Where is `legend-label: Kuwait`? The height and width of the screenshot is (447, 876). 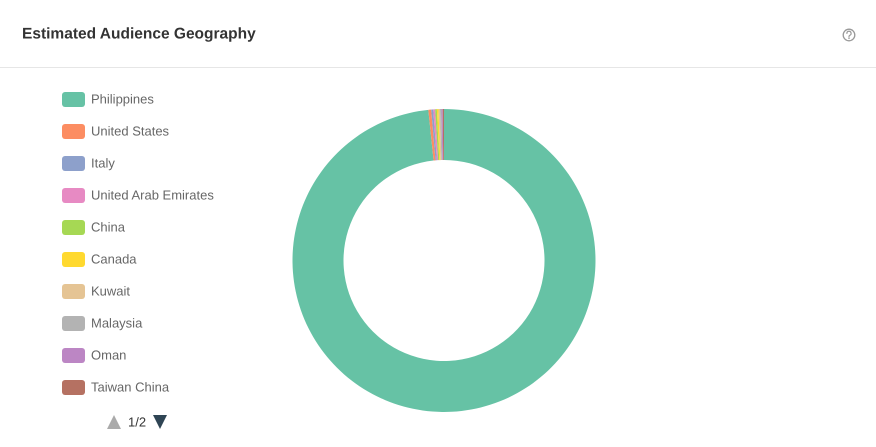 legend-label: Kuwait is located at coordinates (110, 291).